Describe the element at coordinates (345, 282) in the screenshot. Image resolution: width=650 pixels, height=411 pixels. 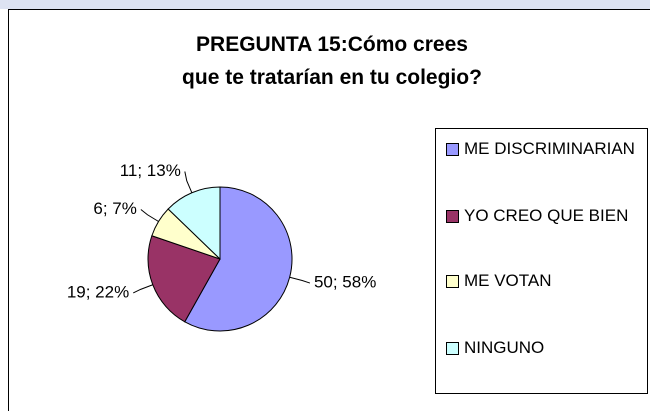
I see `data-label: 50; 58%` at that location.